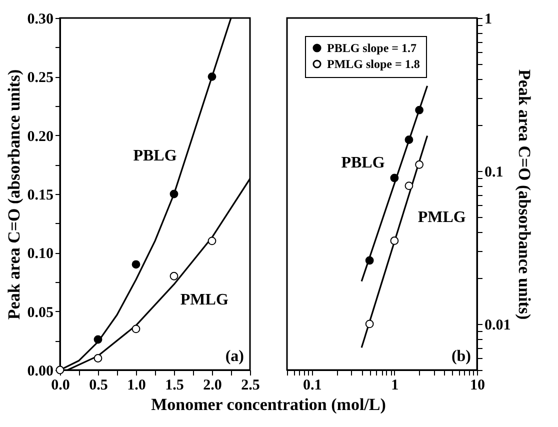 The width and height of the screenshot is (558, 427). Describe the element at coordinates (250, 386) in the screenshot. I see `x-tick-label: 2.5` at that location.